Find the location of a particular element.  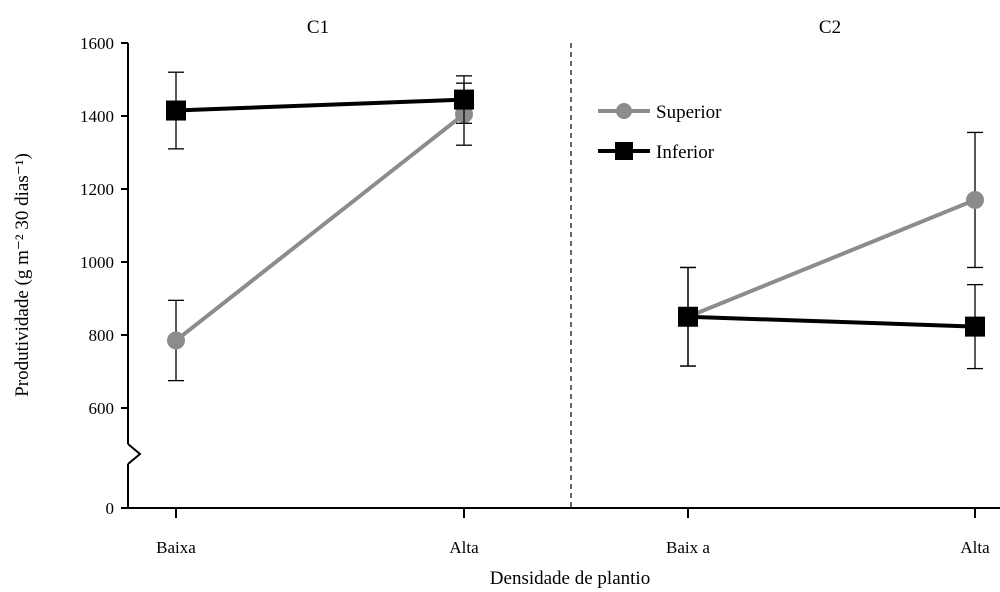

y-axis-title: Produtividade (g m⁻² 30 dias⁻¹) is located at coordinates (22, 275).